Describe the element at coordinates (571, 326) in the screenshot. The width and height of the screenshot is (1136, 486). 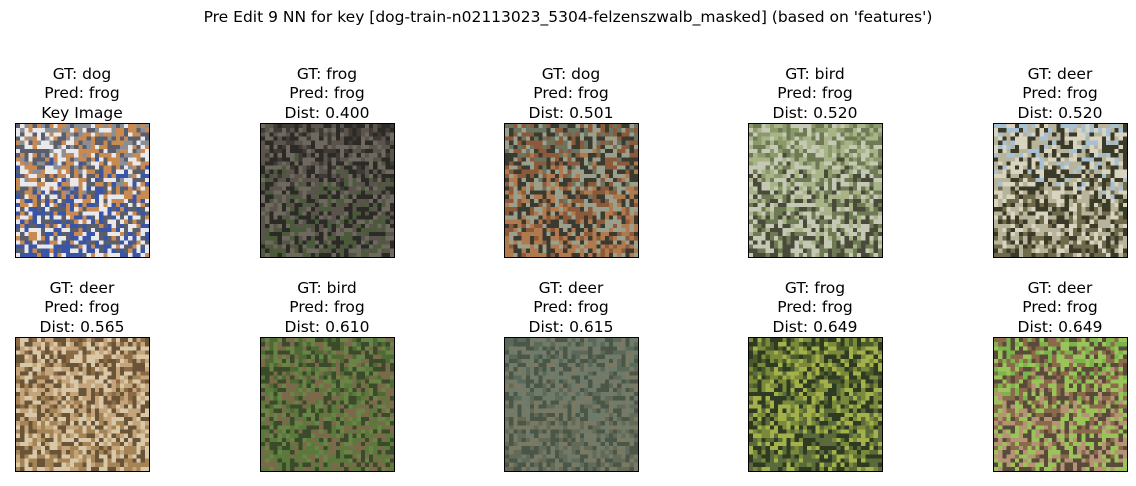
I see `caption-extra: Dist: 0.615` at that location.